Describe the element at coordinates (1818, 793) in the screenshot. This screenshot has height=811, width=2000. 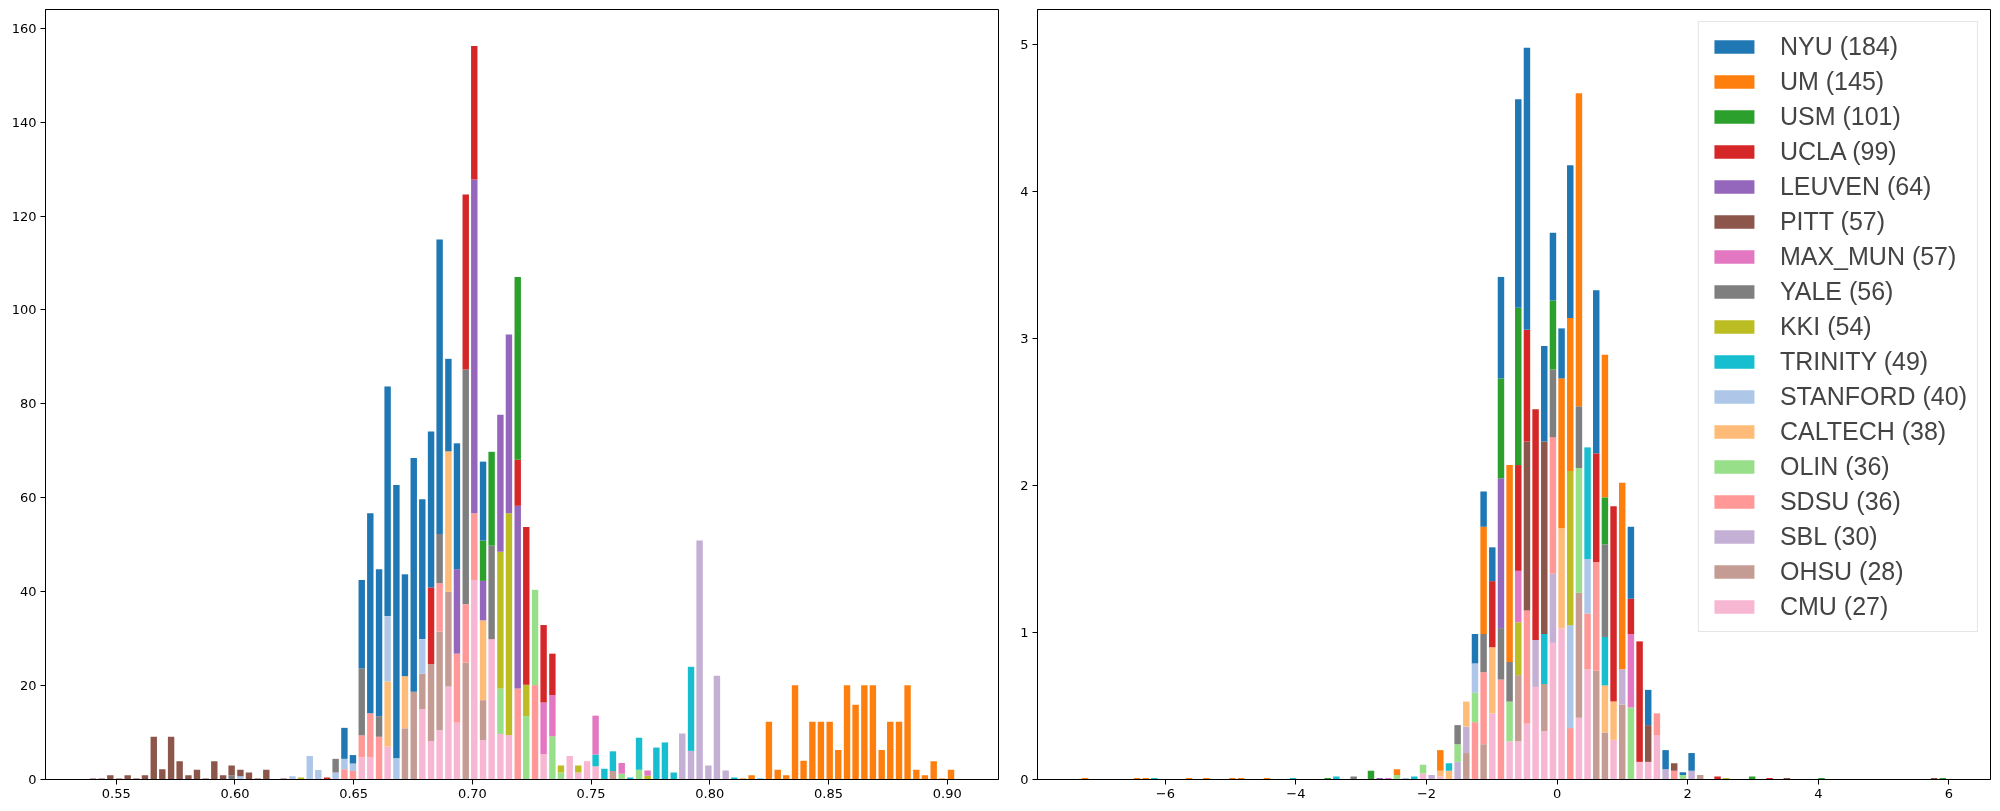
I see `x-tick-label: 4` at that location.